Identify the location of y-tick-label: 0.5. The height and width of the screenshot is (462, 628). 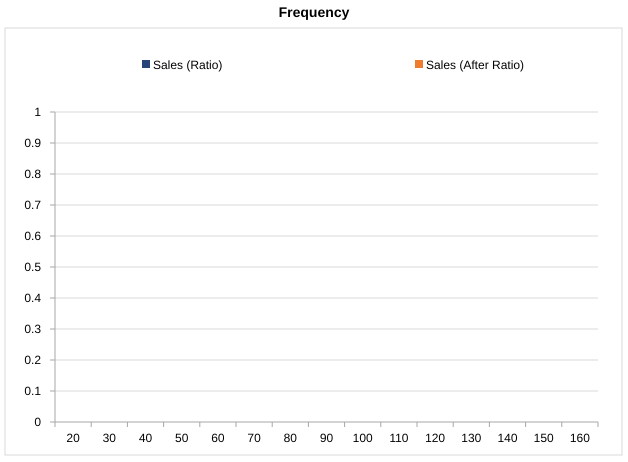
(33, 267).